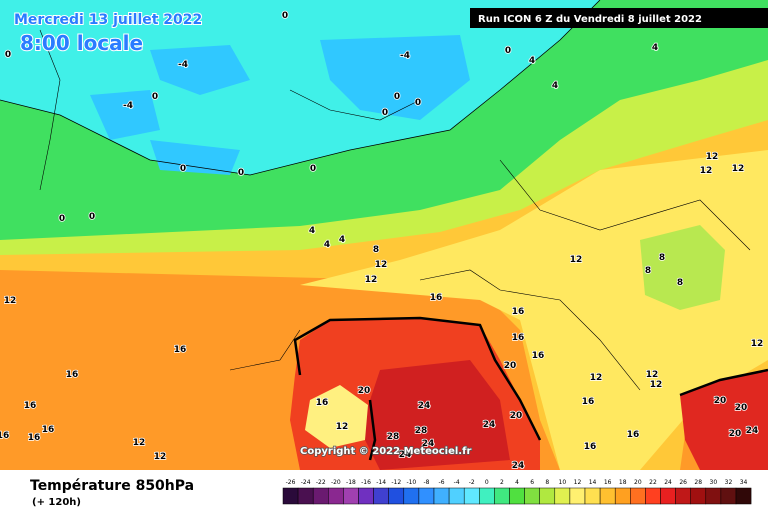  I want to click on scale-tick-label: -22, so click(321, 482).